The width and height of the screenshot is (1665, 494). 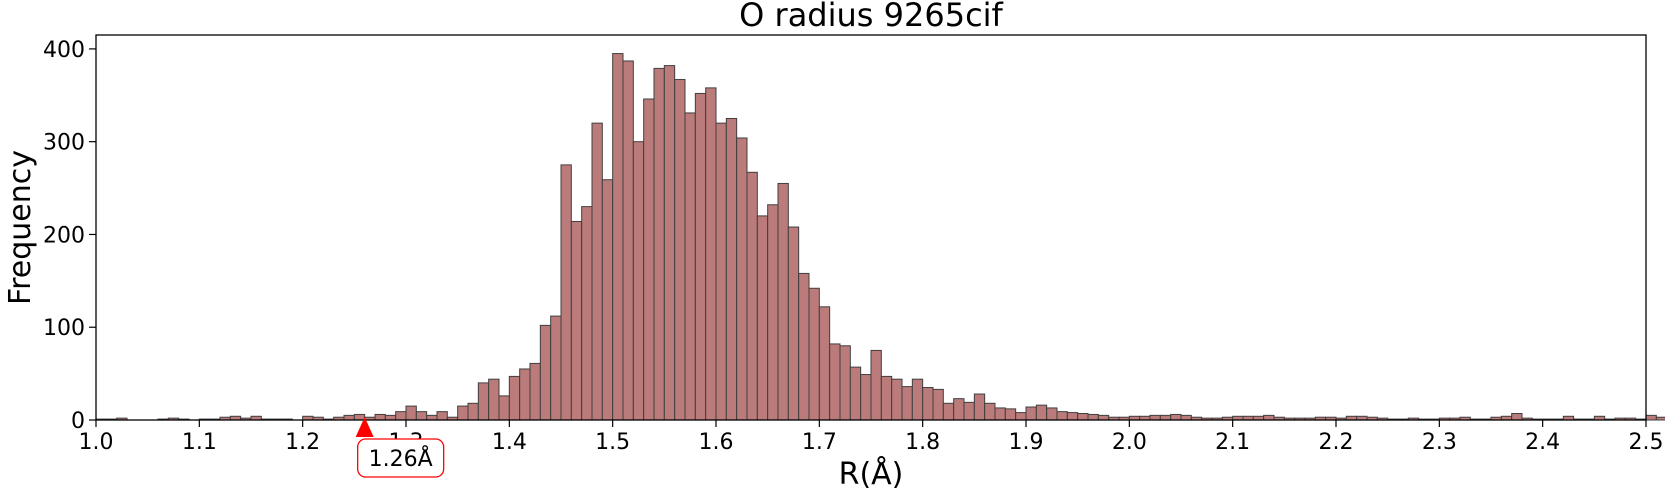 I want to click on marker-label: 1.26Å, so click(x=401, y=458).